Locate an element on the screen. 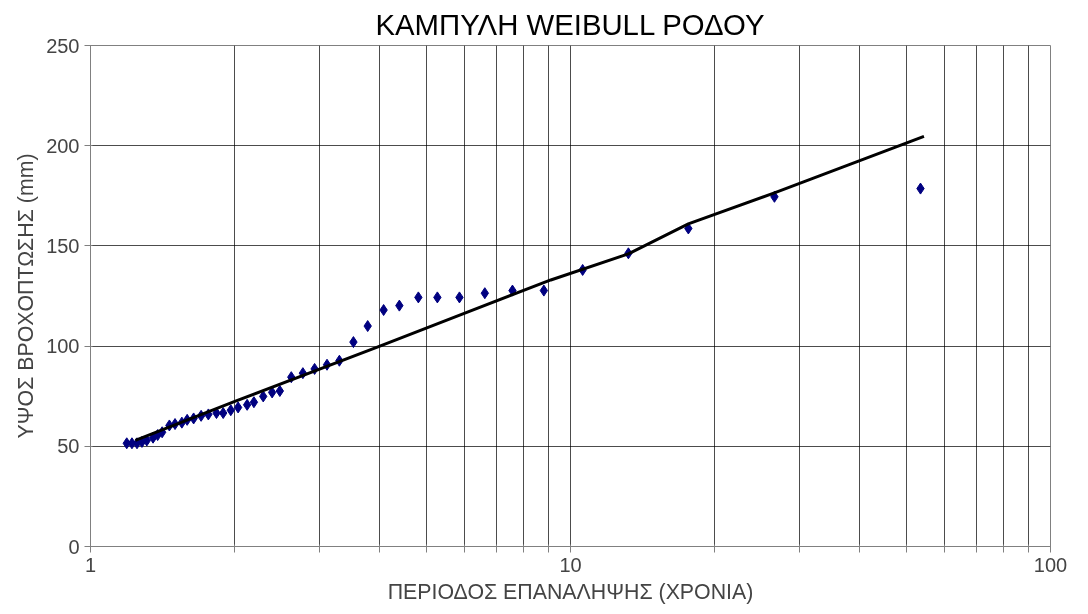 The image size is (1088, 614). x-tick-label: 100 is located at coordinates (1050, 564).